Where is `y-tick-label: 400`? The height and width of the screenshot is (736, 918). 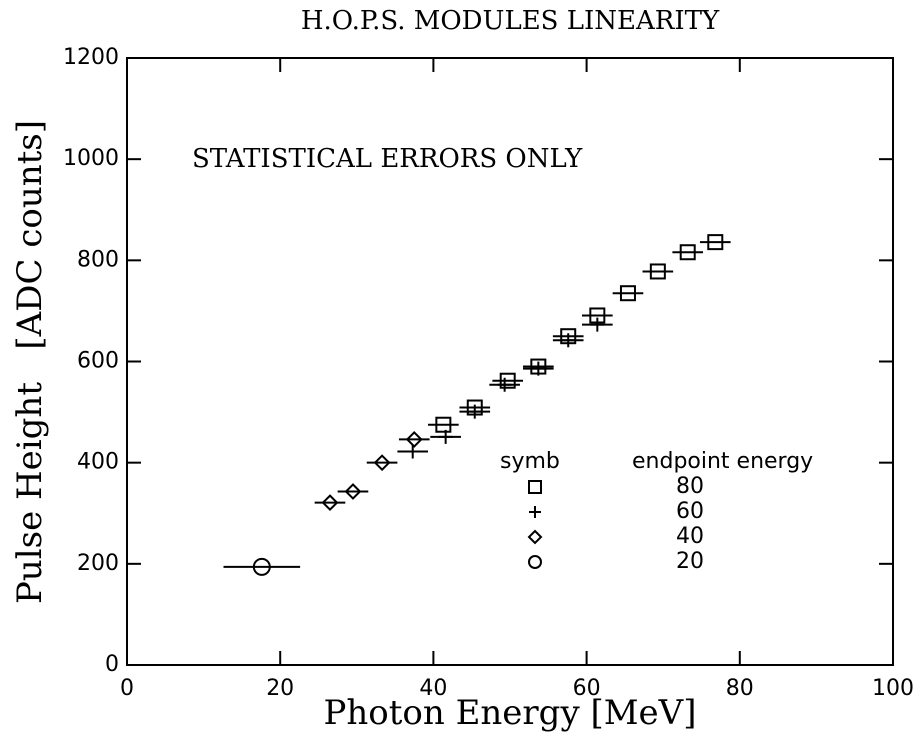
y-tick-label: 400 is located at coordinates (98, 462).